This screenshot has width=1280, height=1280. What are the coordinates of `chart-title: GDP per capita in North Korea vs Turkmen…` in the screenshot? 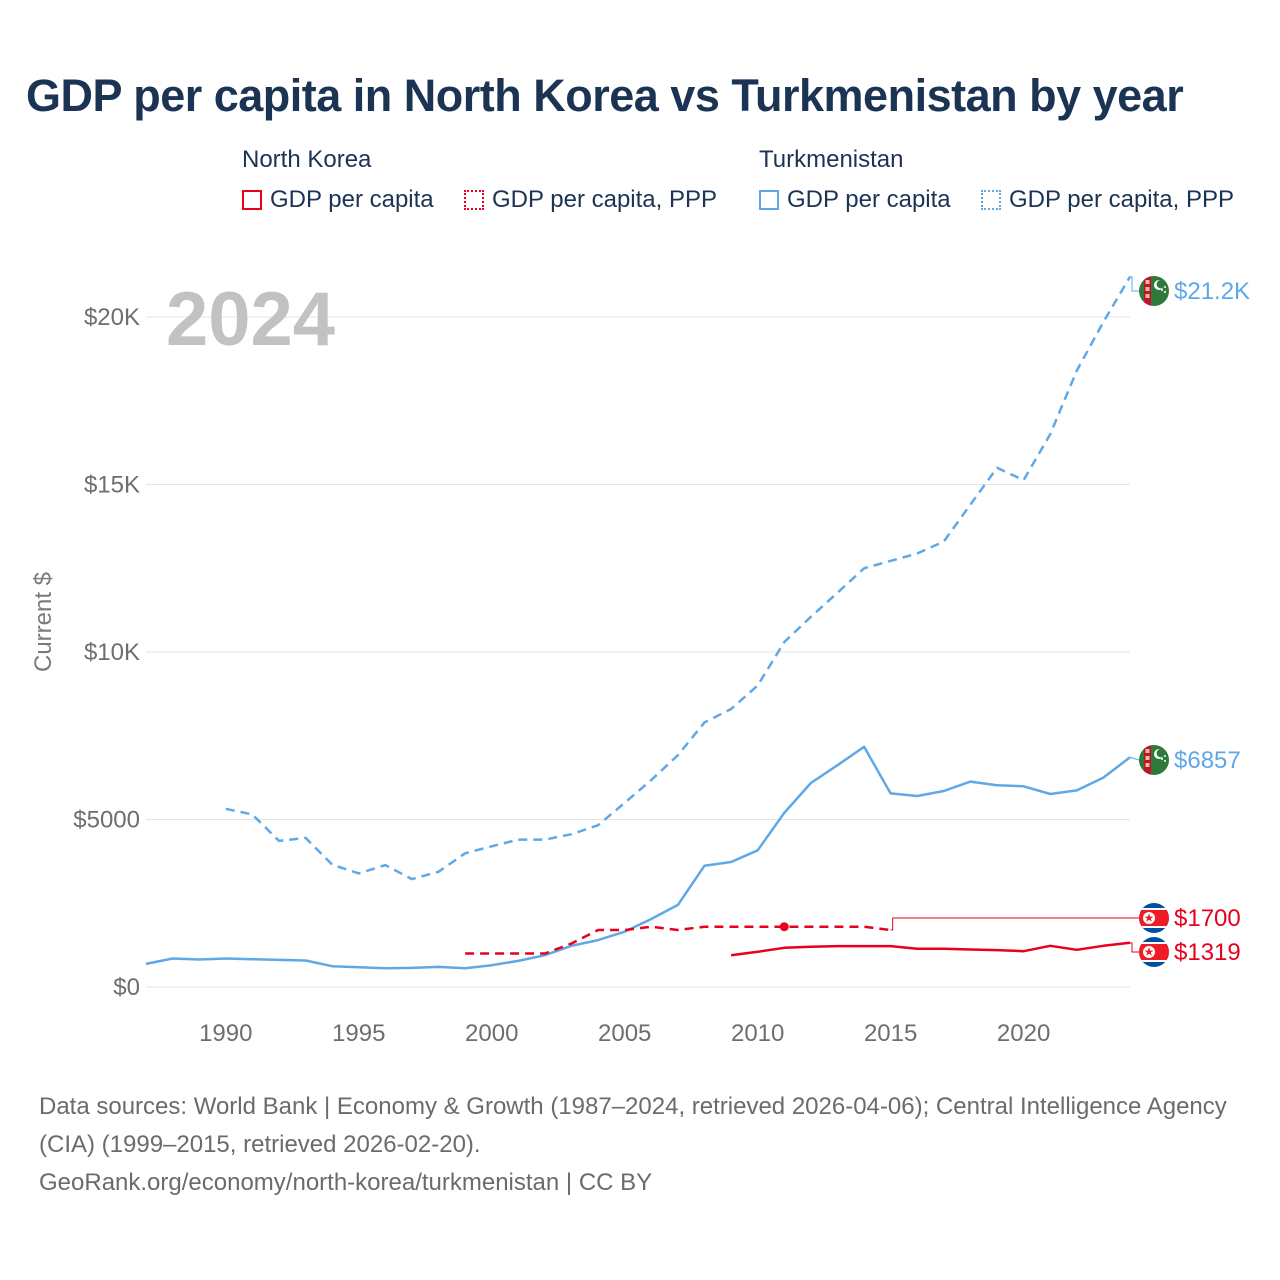 It's located at (605, 95).